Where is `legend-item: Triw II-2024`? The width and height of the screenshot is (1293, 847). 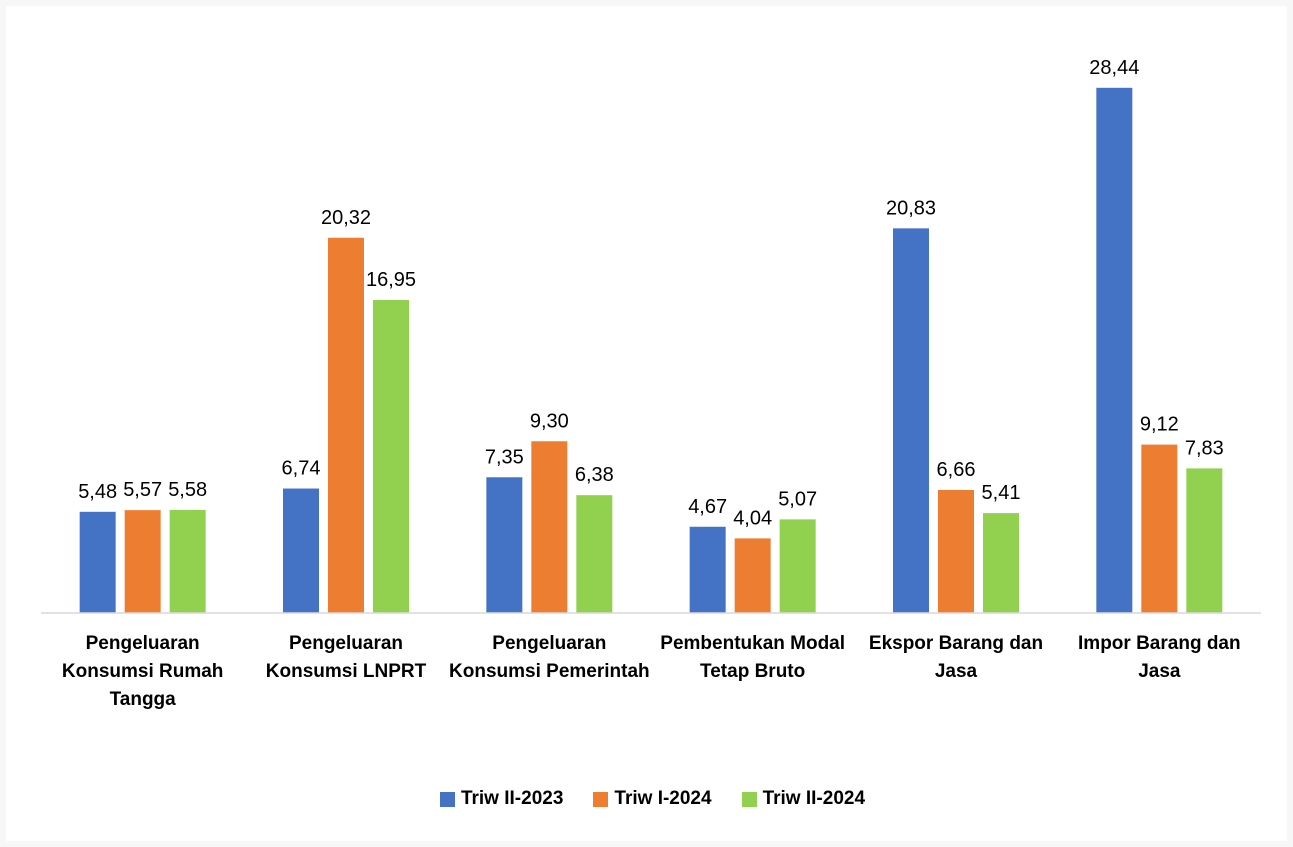 legend-item: Triw II-2024 is located at coordinates (803, 799).